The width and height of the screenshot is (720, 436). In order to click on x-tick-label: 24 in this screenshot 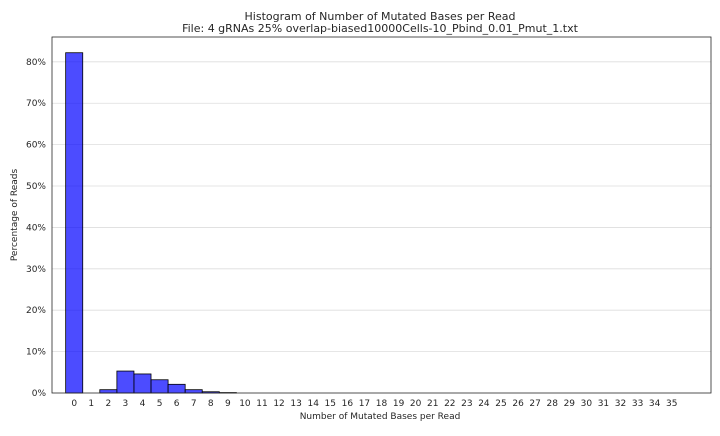, I will do `click(484, 404)`.